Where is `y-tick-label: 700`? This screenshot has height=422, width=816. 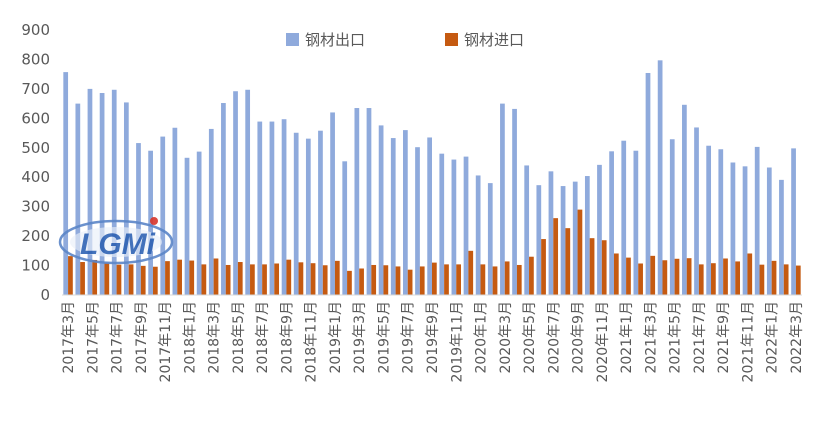 y-tick-label: 700 is located at coordinates (35, 89).